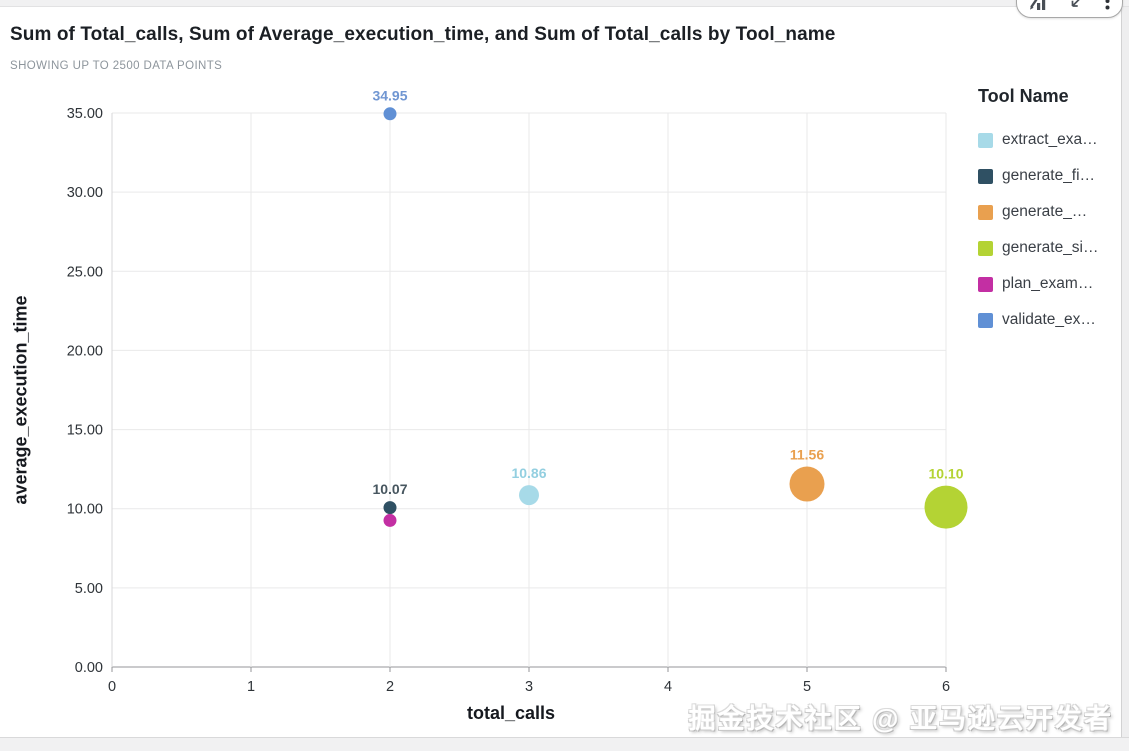  I want to click on data-point-label: 10.86, so click(528, 473).